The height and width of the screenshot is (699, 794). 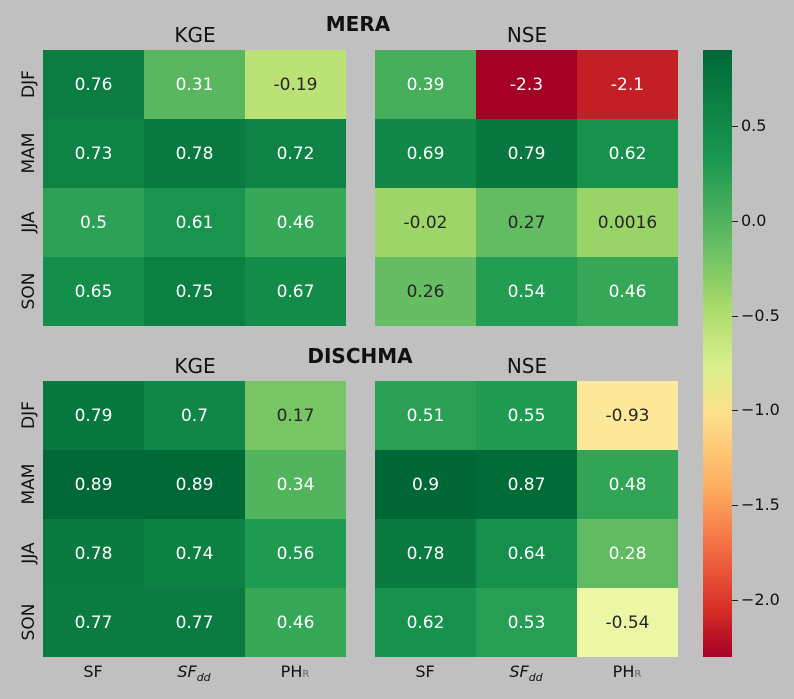 I want to click on cell-value-label: 0.69, so click(x=425, y=153).